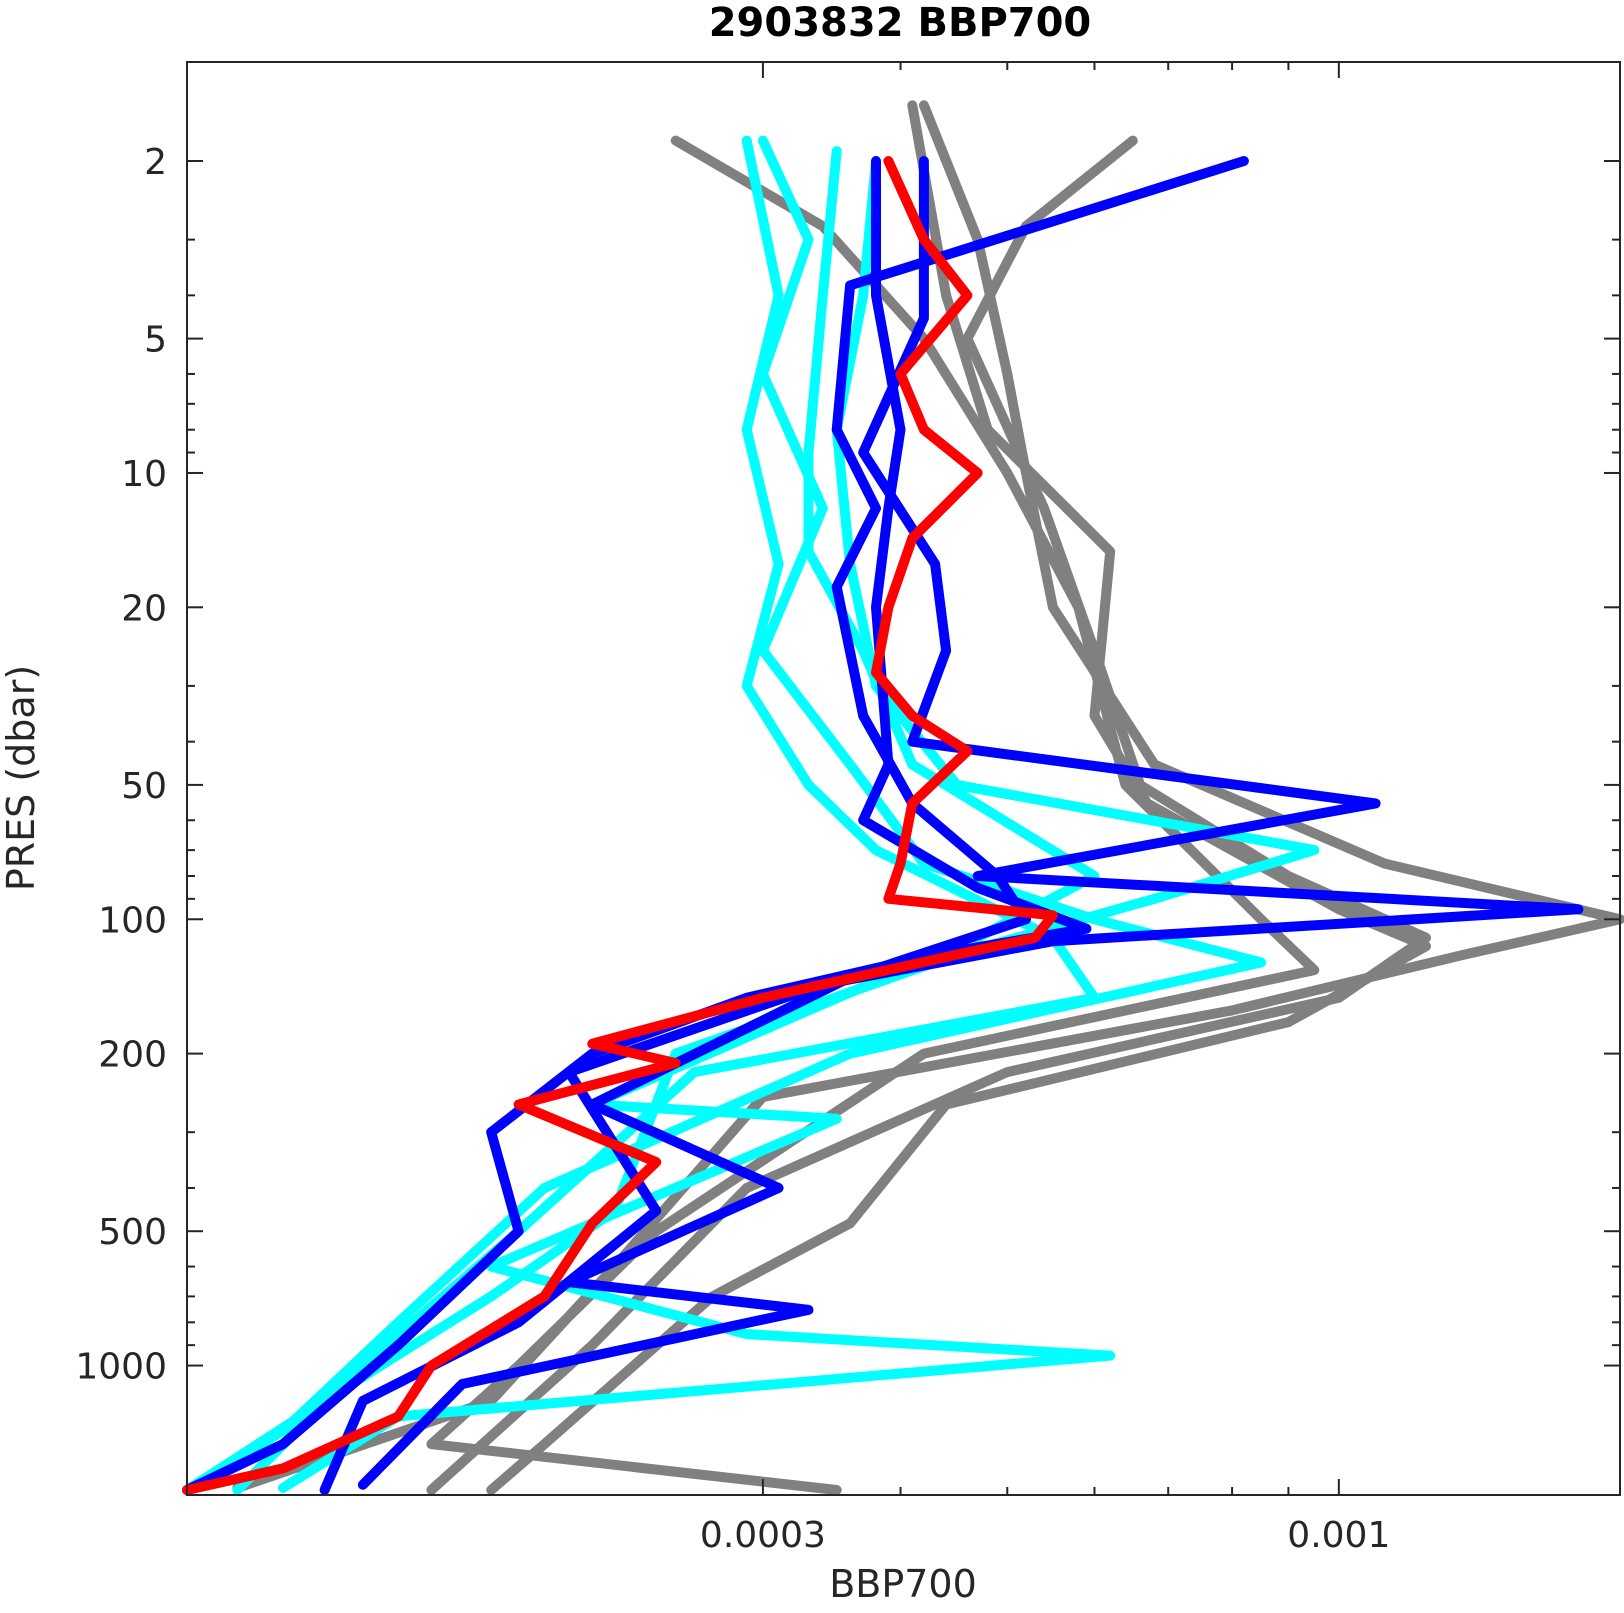  Describe the element at coordinates (144, 474) in the screenshot. I see `y-tick-label: 10` at that location.